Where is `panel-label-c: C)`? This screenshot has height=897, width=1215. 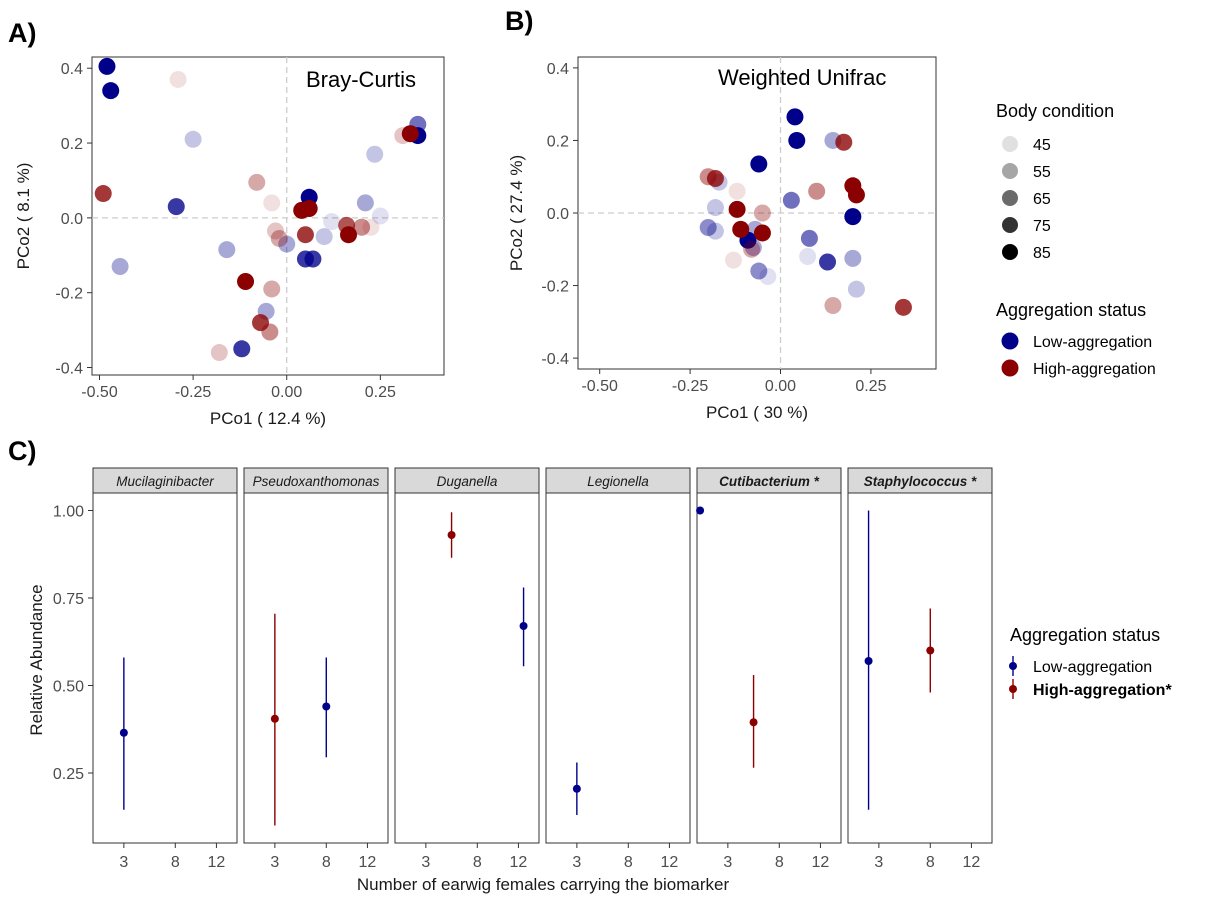 panel-label-c: C) is located at coordinates (22, 451).